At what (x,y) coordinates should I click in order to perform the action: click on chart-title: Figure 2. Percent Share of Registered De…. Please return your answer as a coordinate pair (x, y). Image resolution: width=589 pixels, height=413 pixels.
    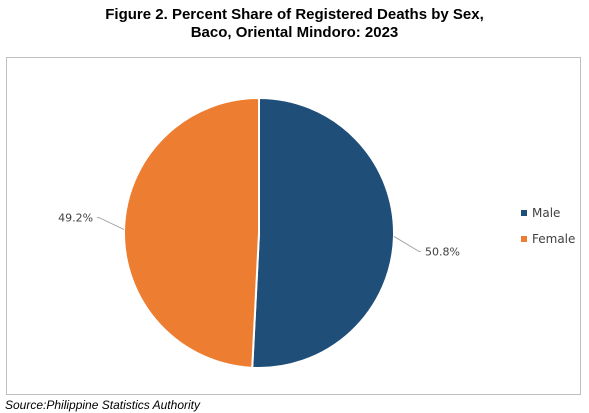
    Looking at the image, I should click on (294, 24).